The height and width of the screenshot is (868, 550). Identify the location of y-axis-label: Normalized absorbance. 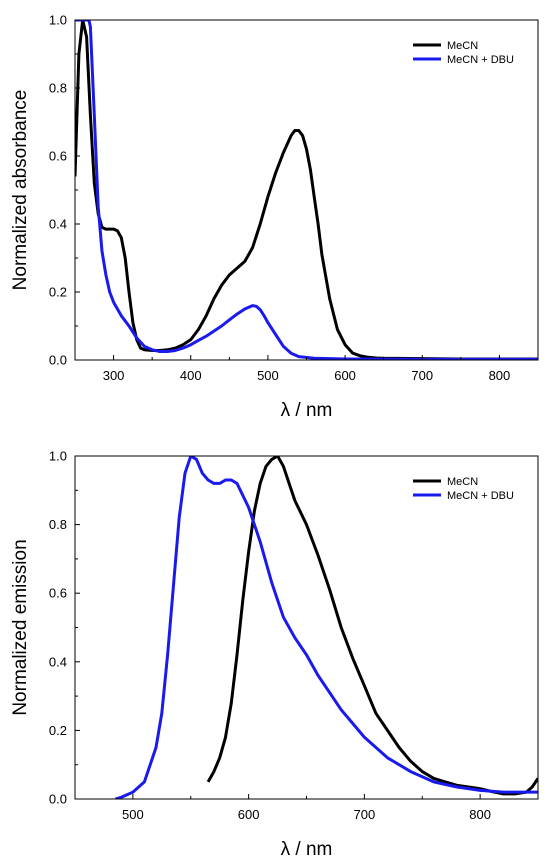
(20, 190).